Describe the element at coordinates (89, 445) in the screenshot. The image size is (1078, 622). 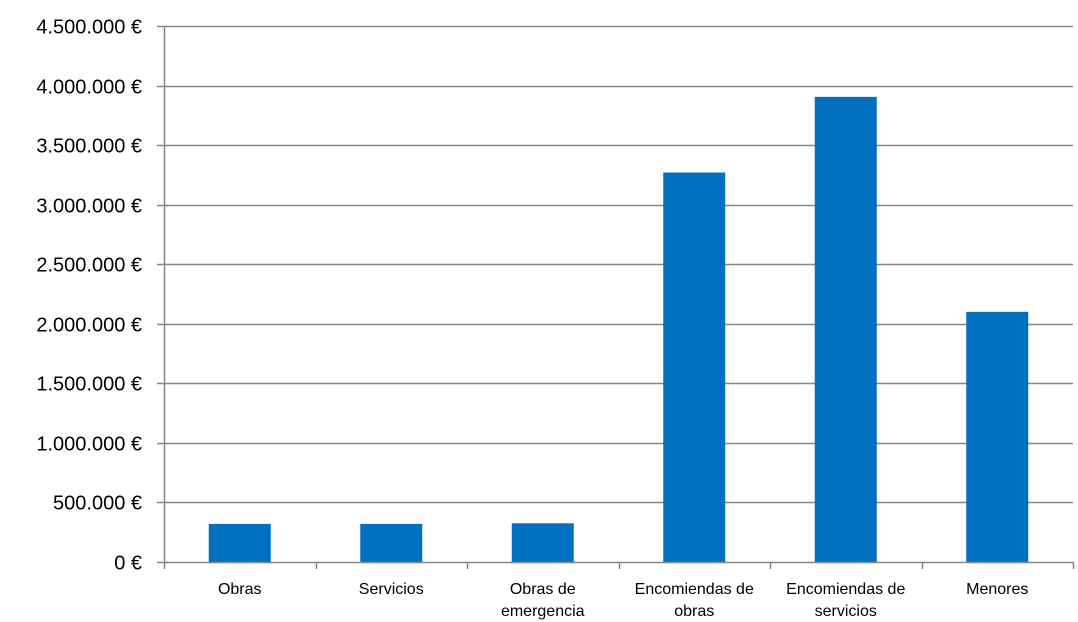
I see `y-tick-label: 1.000.000 €` at that location.